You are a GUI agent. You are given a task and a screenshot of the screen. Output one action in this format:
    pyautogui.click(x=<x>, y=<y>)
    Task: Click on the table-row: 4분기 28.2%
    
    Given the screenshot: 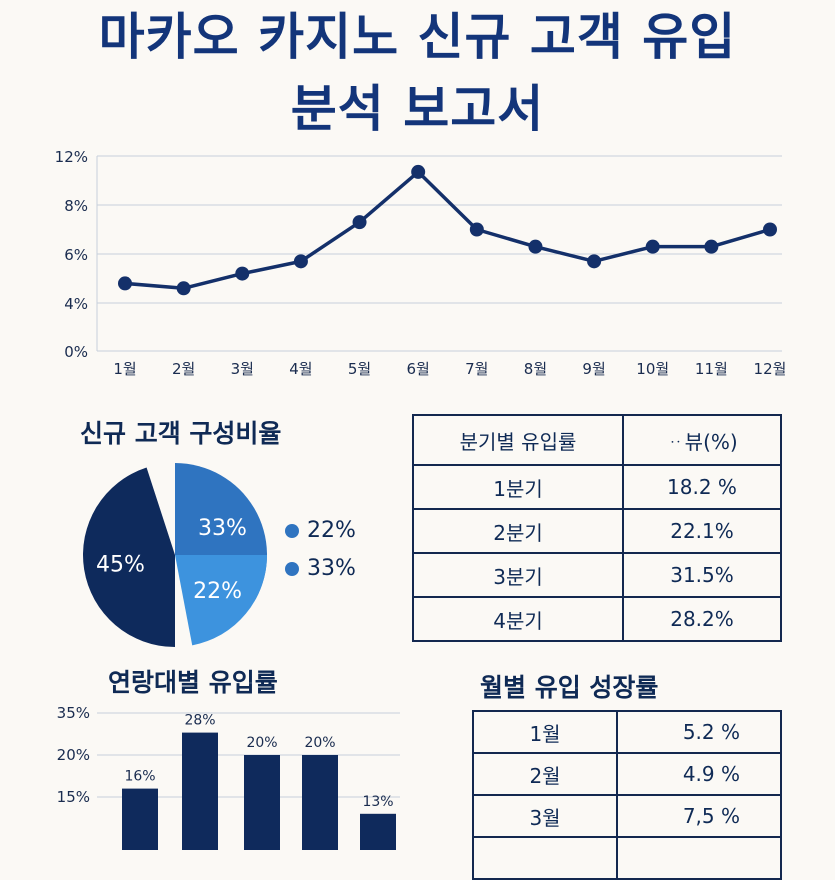 What is the action you would take?
    pyautogui.click(x=597, y=619)
    